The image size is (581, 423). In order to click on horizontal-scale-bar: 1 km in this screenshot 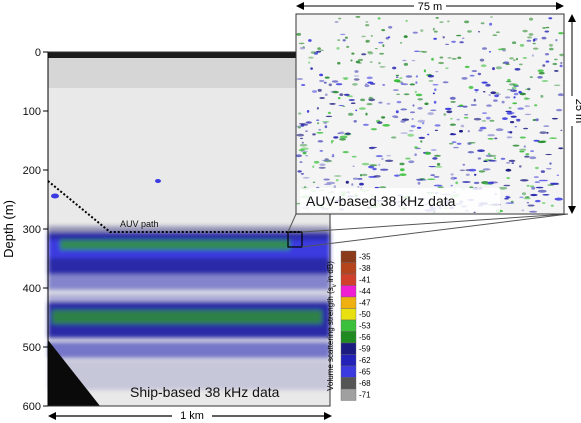, I will do `click(190, 415)`.